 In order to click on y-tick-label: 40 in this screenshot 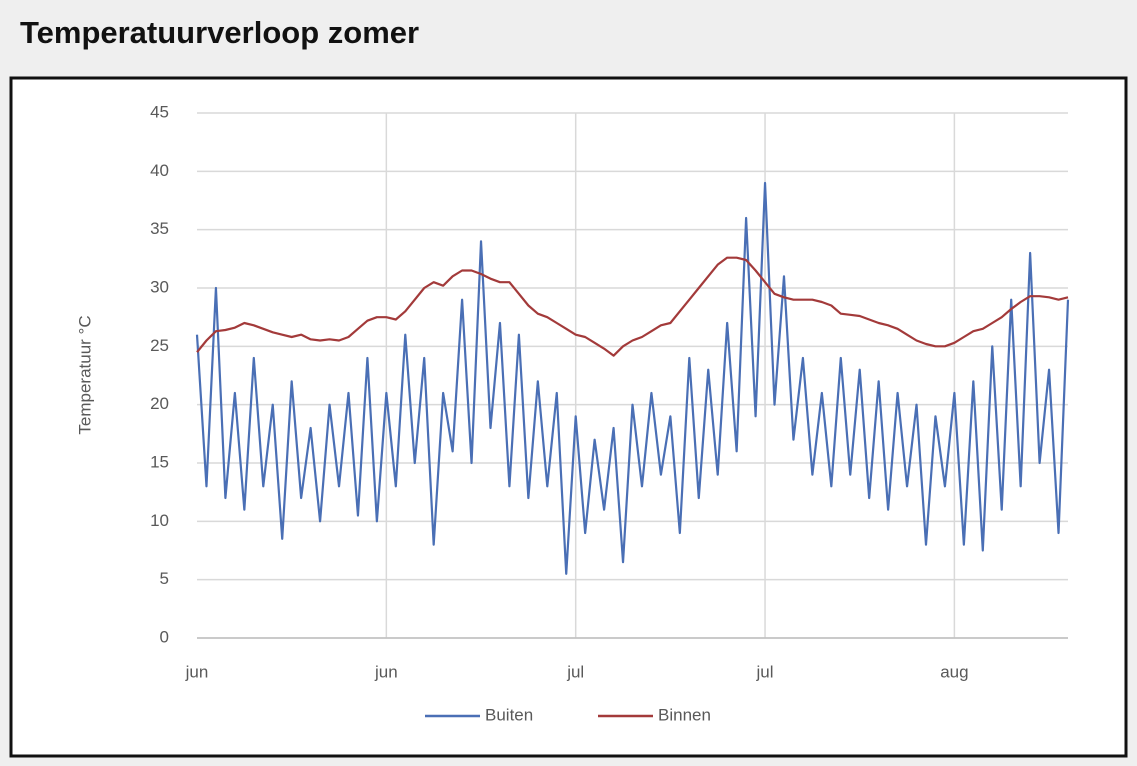, I will do `click(159, 170)`.